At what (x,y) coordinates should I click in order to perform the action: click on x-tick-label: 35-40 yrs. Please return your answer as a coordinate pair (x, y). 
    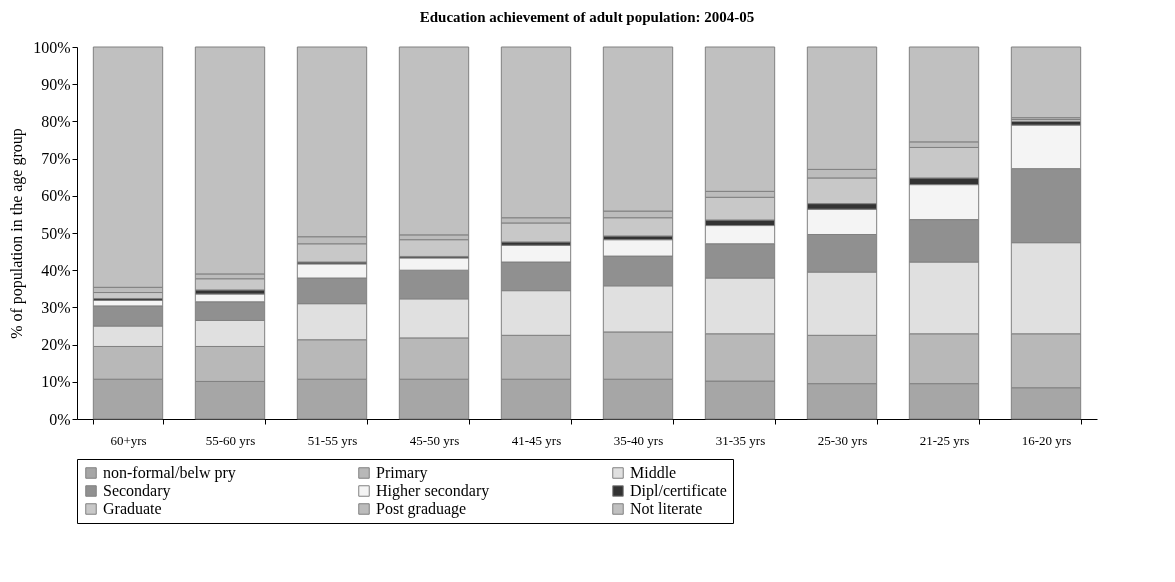
    Looking at the image, I should click on (638, 440).